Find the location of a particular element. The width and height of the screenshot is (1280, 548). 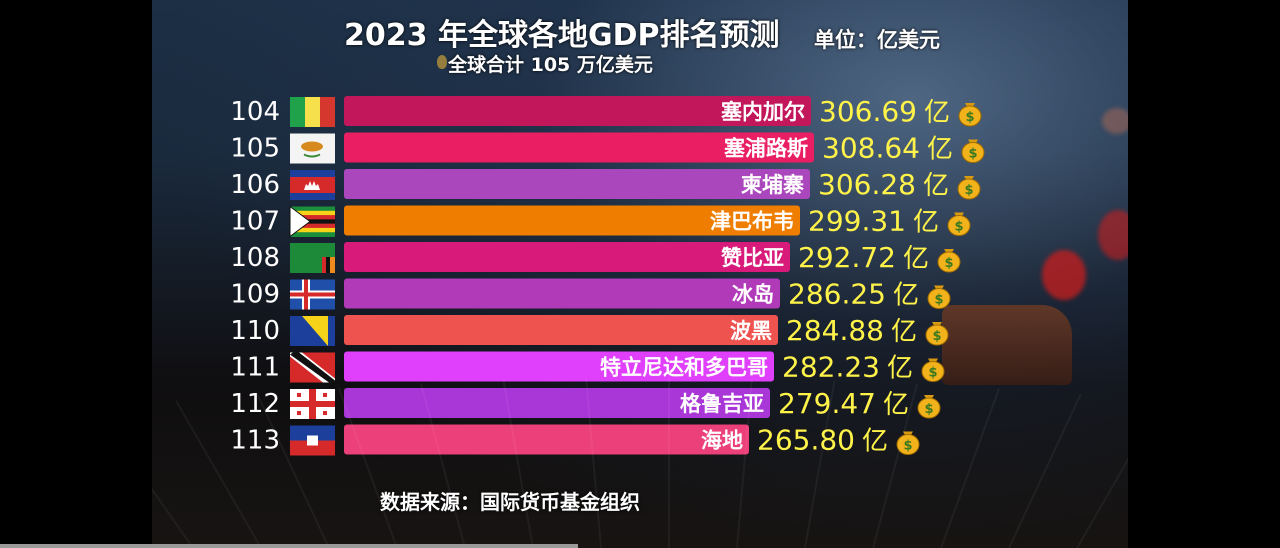

rank-label: 108 is located at coordinates (255, 258).